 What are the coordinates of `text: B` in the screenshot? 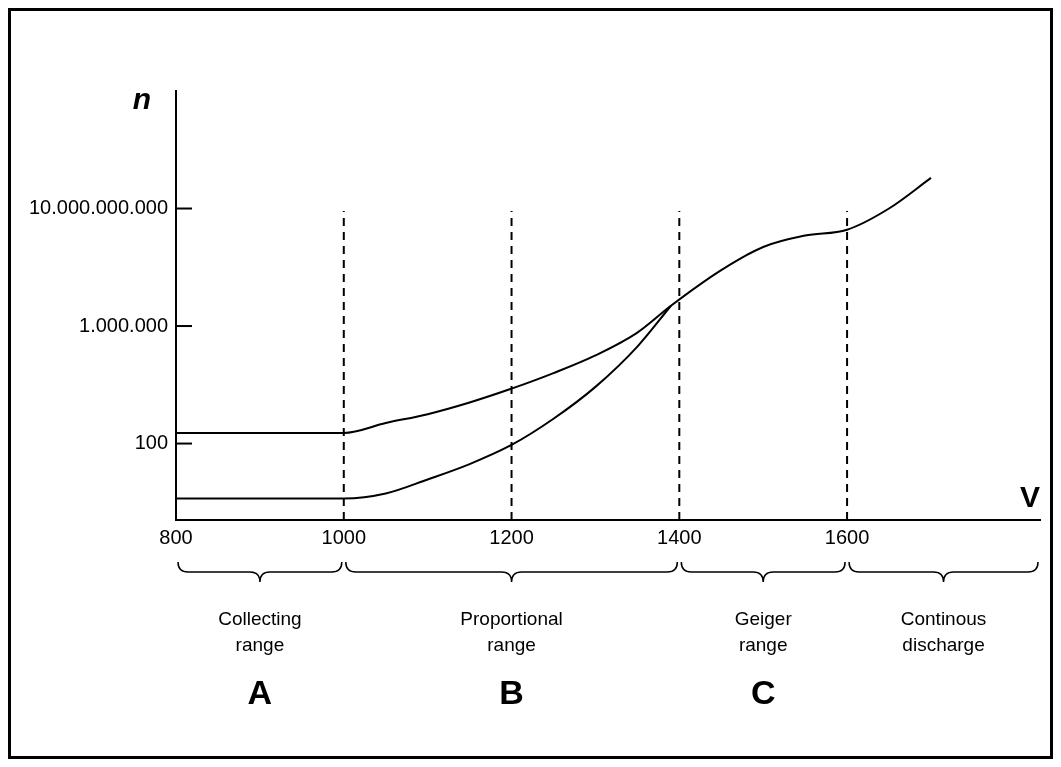 It's located at (511, 692).